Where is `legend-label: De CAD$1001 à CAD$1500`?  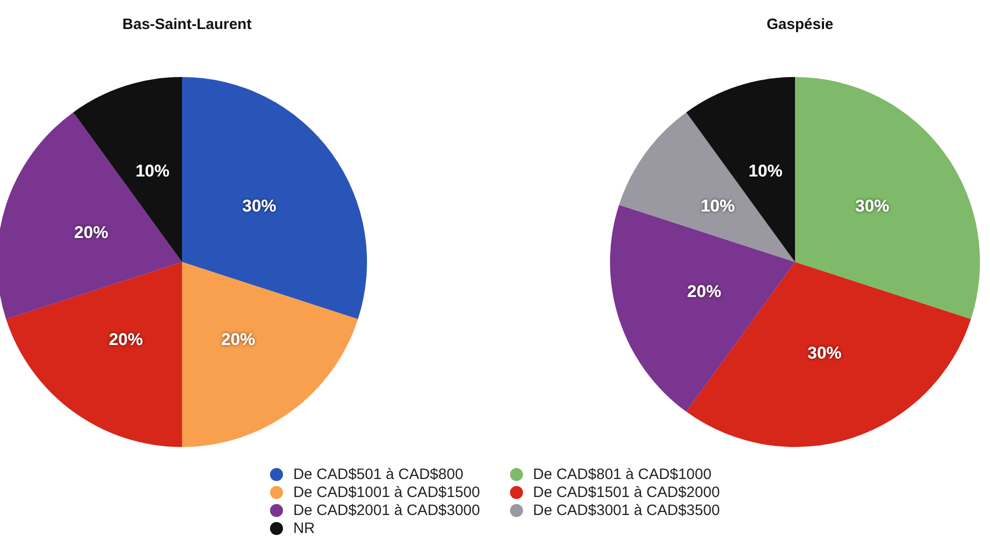
legend-label: De CAD$1001 à CAD$1500 is located at coordinates (386, 492).